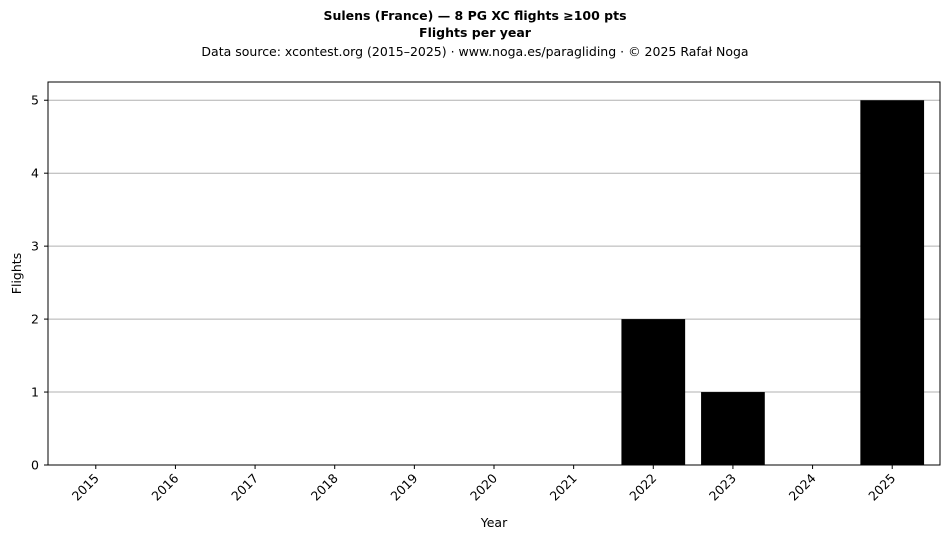 Image resolution: width=950 pixels, height=539 pixels. I want to click on x-tick-label: 2019, so click(403, 486).